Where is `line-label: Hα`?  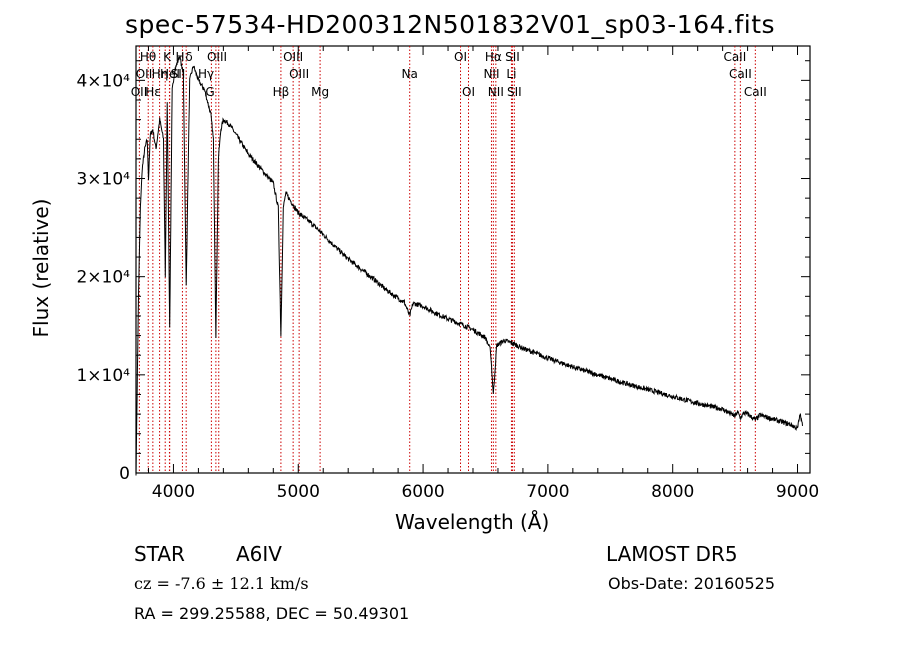
line-label: Hα is located at coordinates (493, 57).